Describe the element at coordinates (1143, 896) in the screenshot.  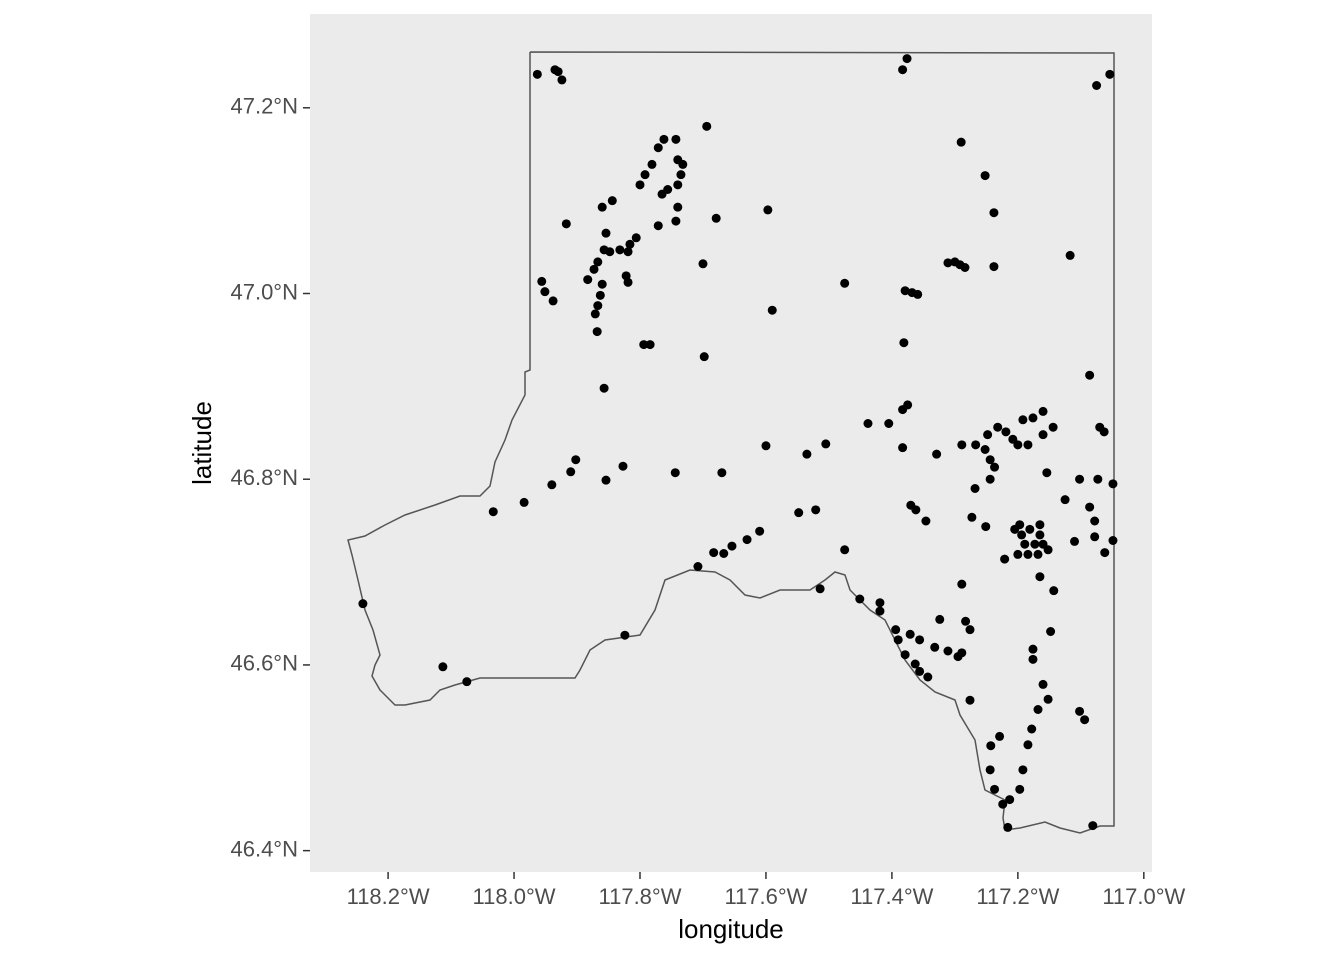
I see `x-tick-label: 117.0°W` at that location.